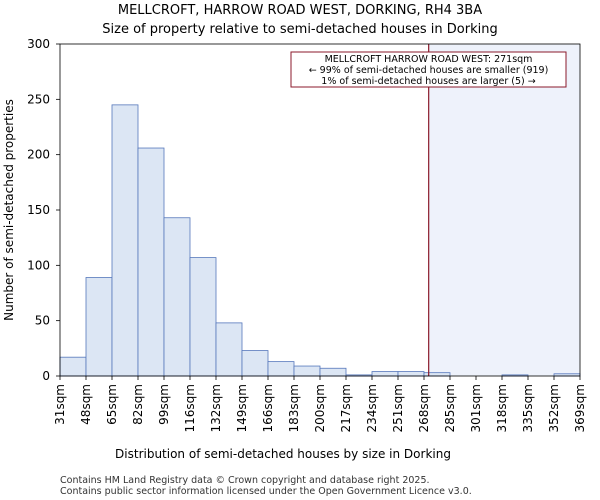 The height and width of the screenshot is (500, 600). Describe the element at coordinates (255, 363) in the screenshot. I see `bar-149sqm` at that location.